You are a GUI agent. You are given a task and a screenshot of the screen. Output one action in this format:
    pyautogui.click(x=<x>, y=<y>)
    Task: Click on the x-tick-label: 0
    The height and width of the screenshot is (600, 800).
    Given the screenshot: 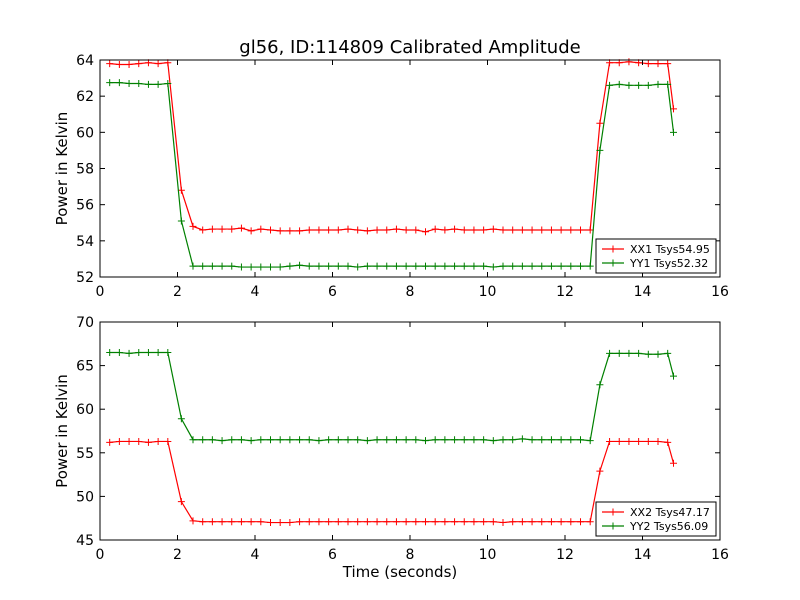 What is the action you would take?
    pyautogui.click(x=100, y=555)
    